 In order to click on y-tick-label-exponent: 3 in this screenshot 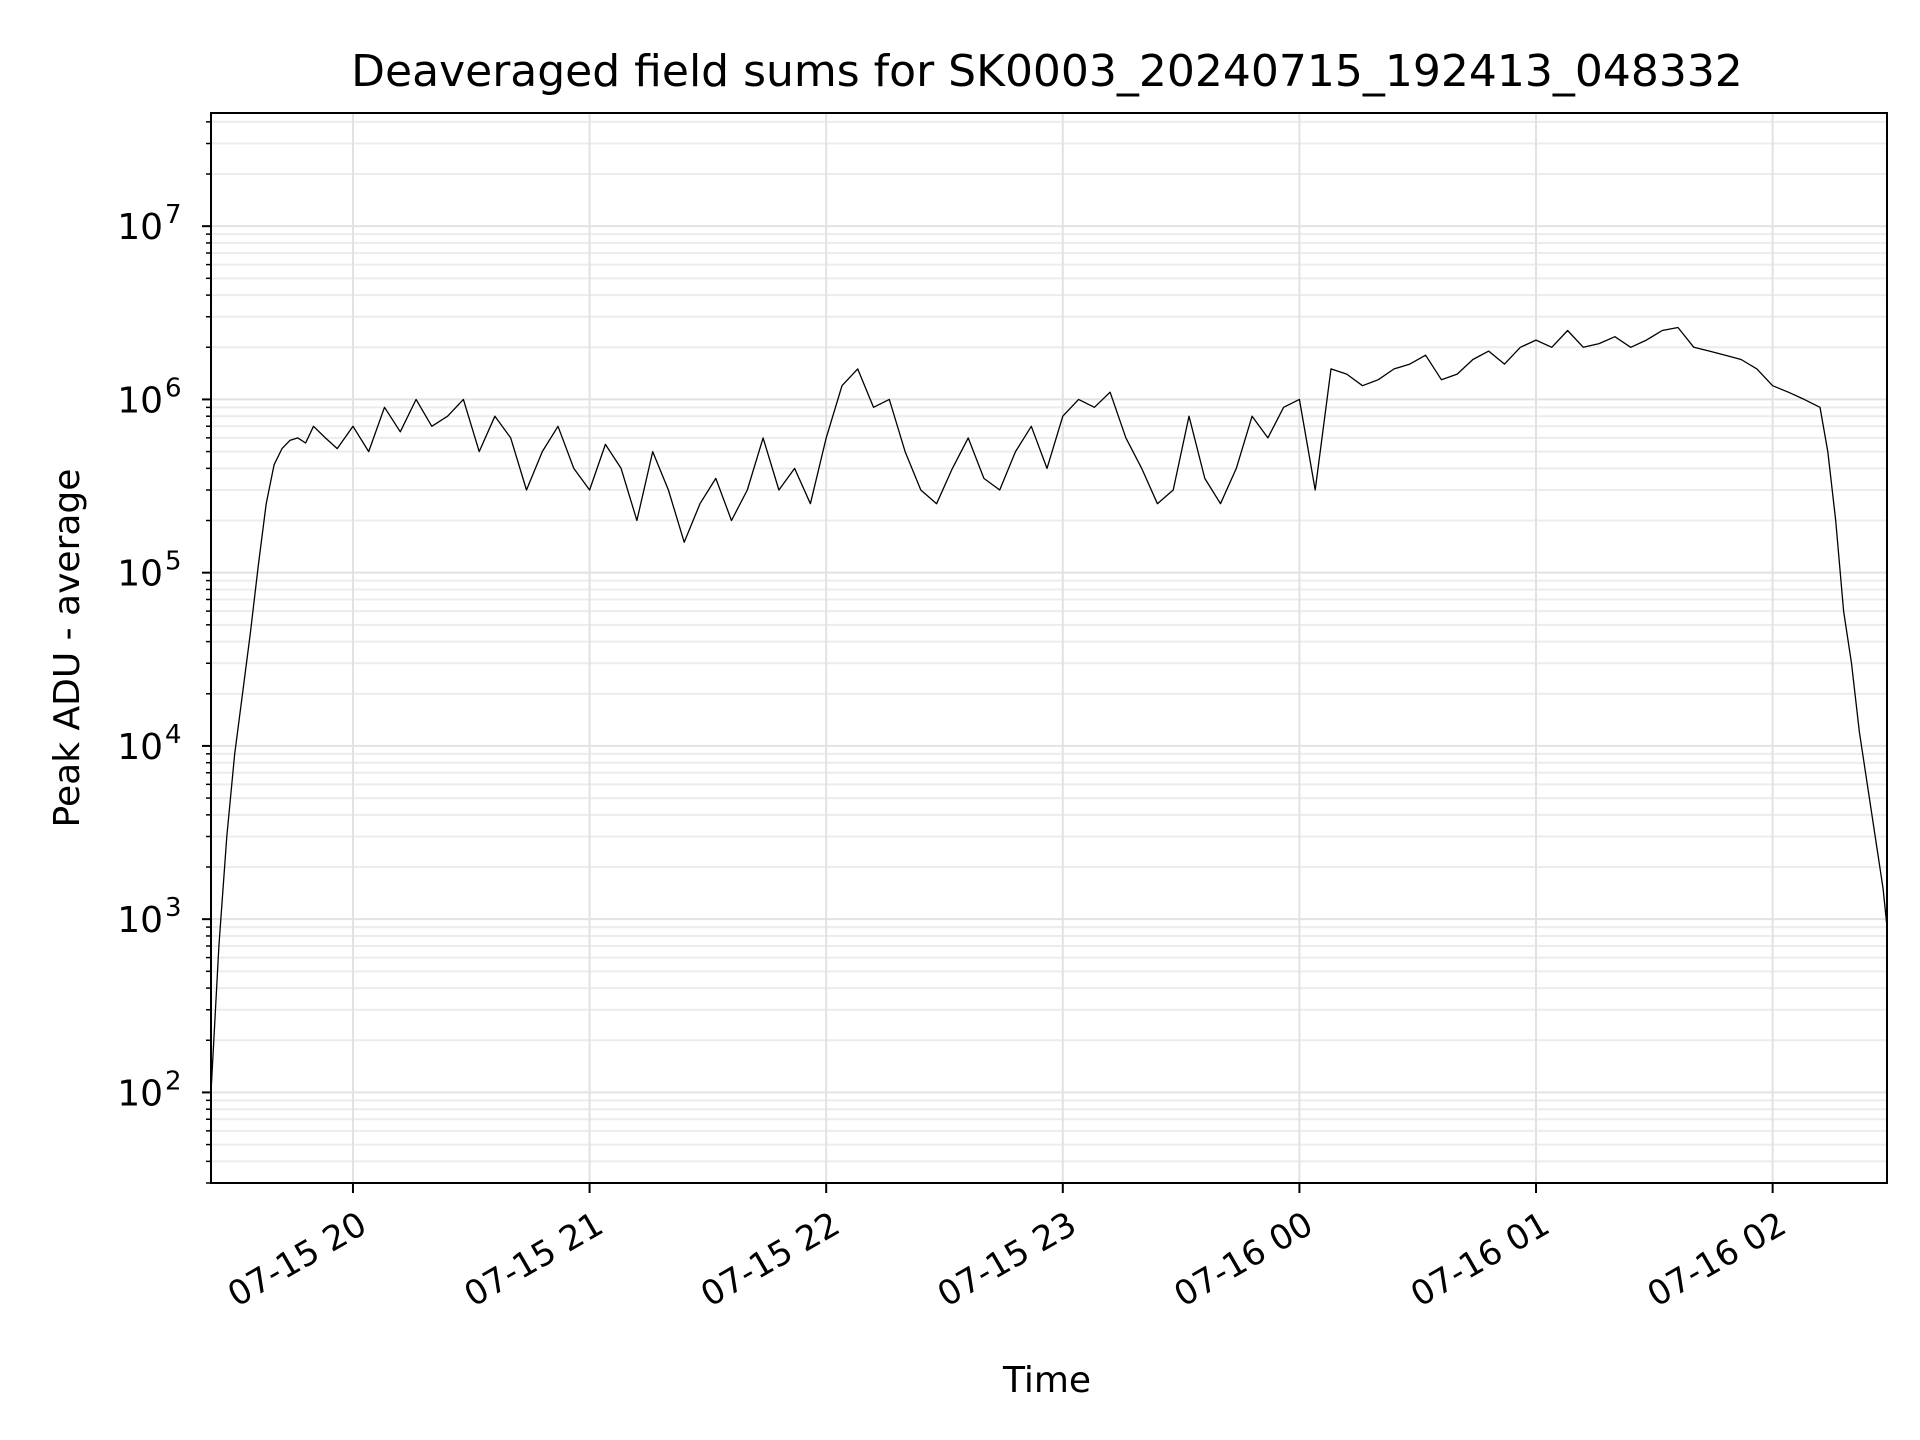, I will do `click(173, 908)`.